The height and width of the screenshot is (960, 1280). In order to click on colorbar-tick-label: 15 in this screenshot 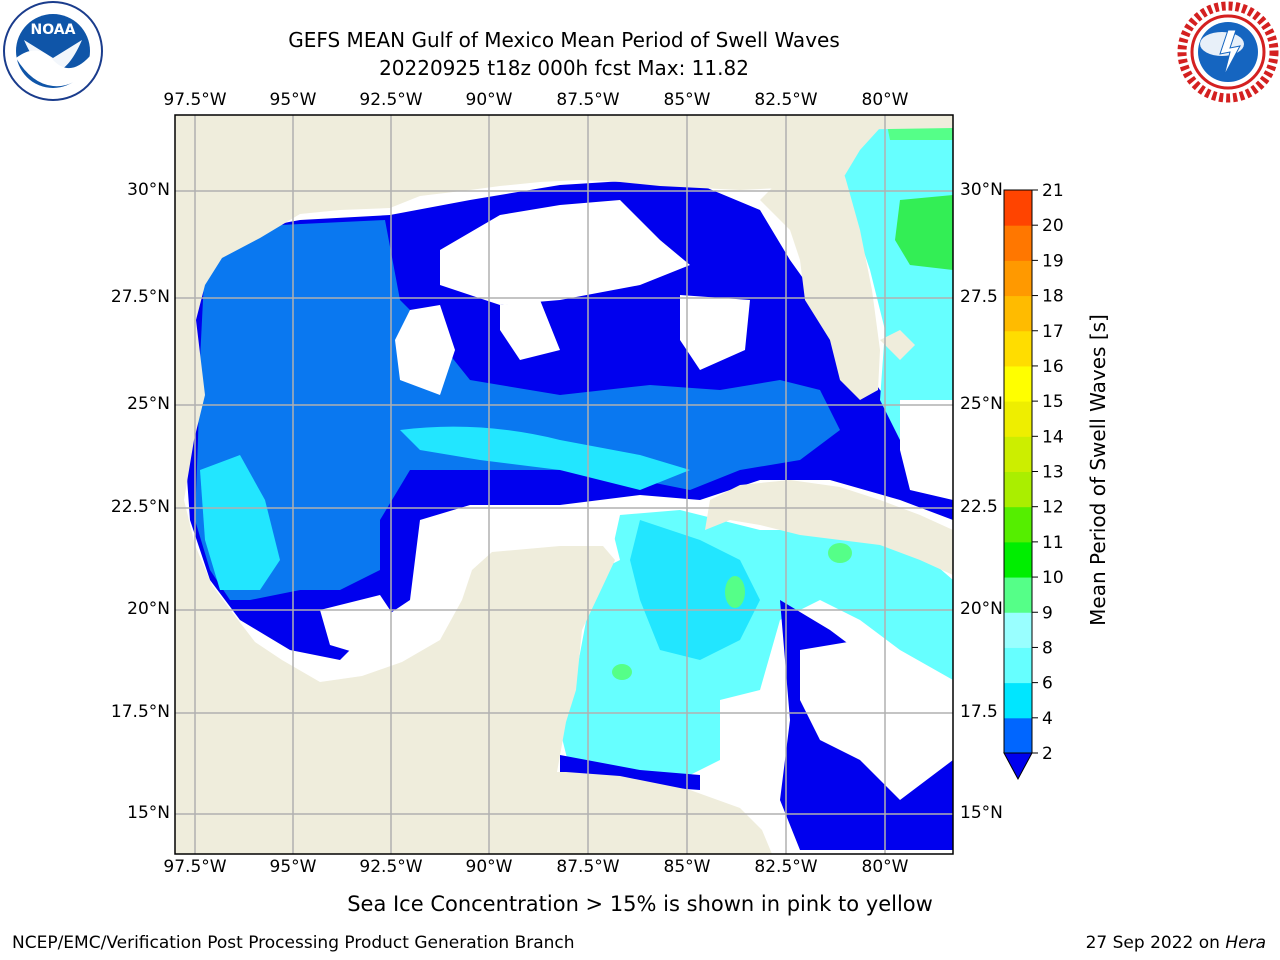, I will do `click(1053, 402)`.